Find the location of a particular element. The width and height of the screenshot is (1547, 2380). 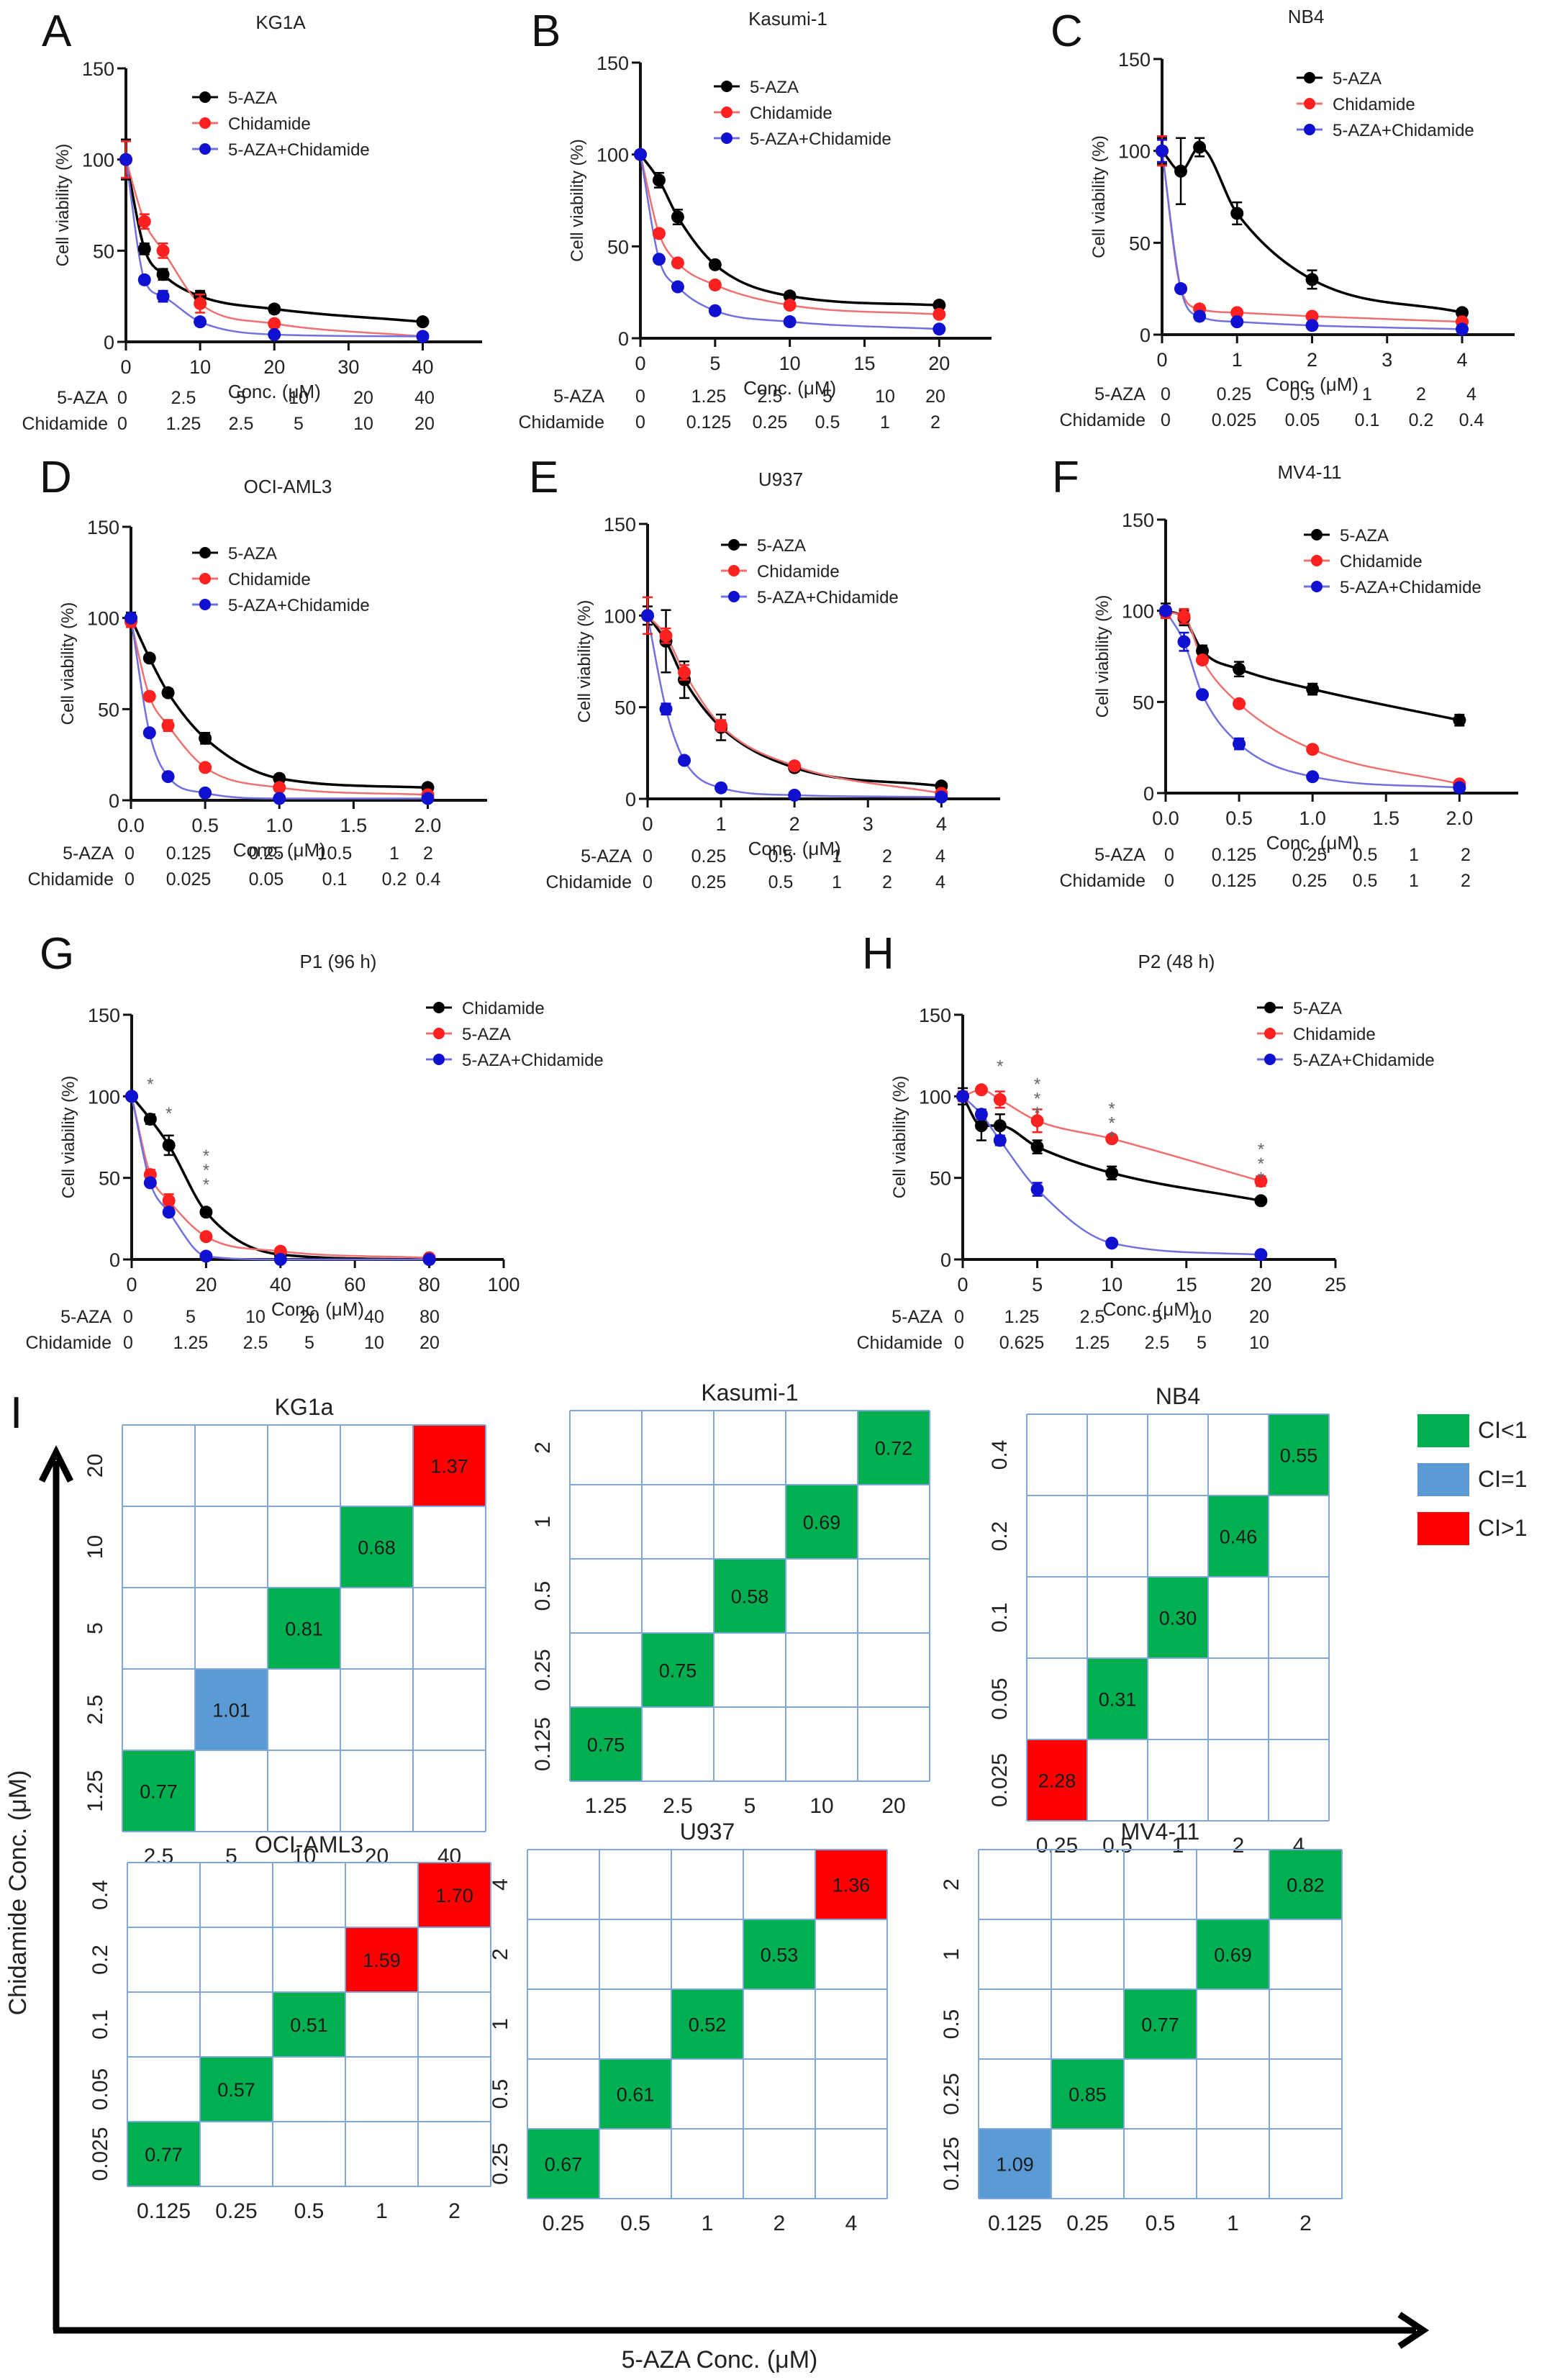

heatmap-y-label: 20 is located at coordinates (95, 1466).